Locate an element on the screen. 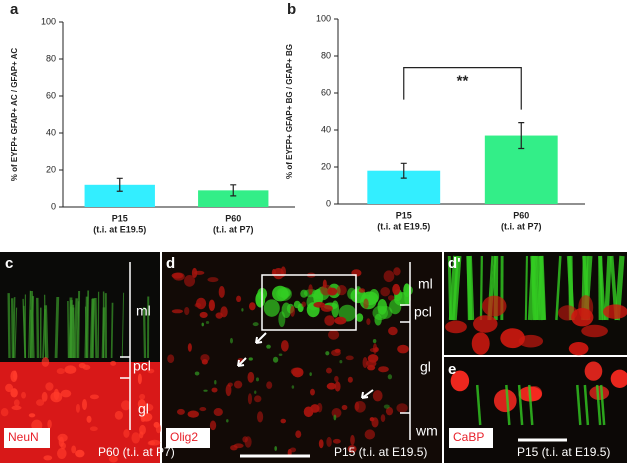  arrowhead is located at coordinates (303, 367).